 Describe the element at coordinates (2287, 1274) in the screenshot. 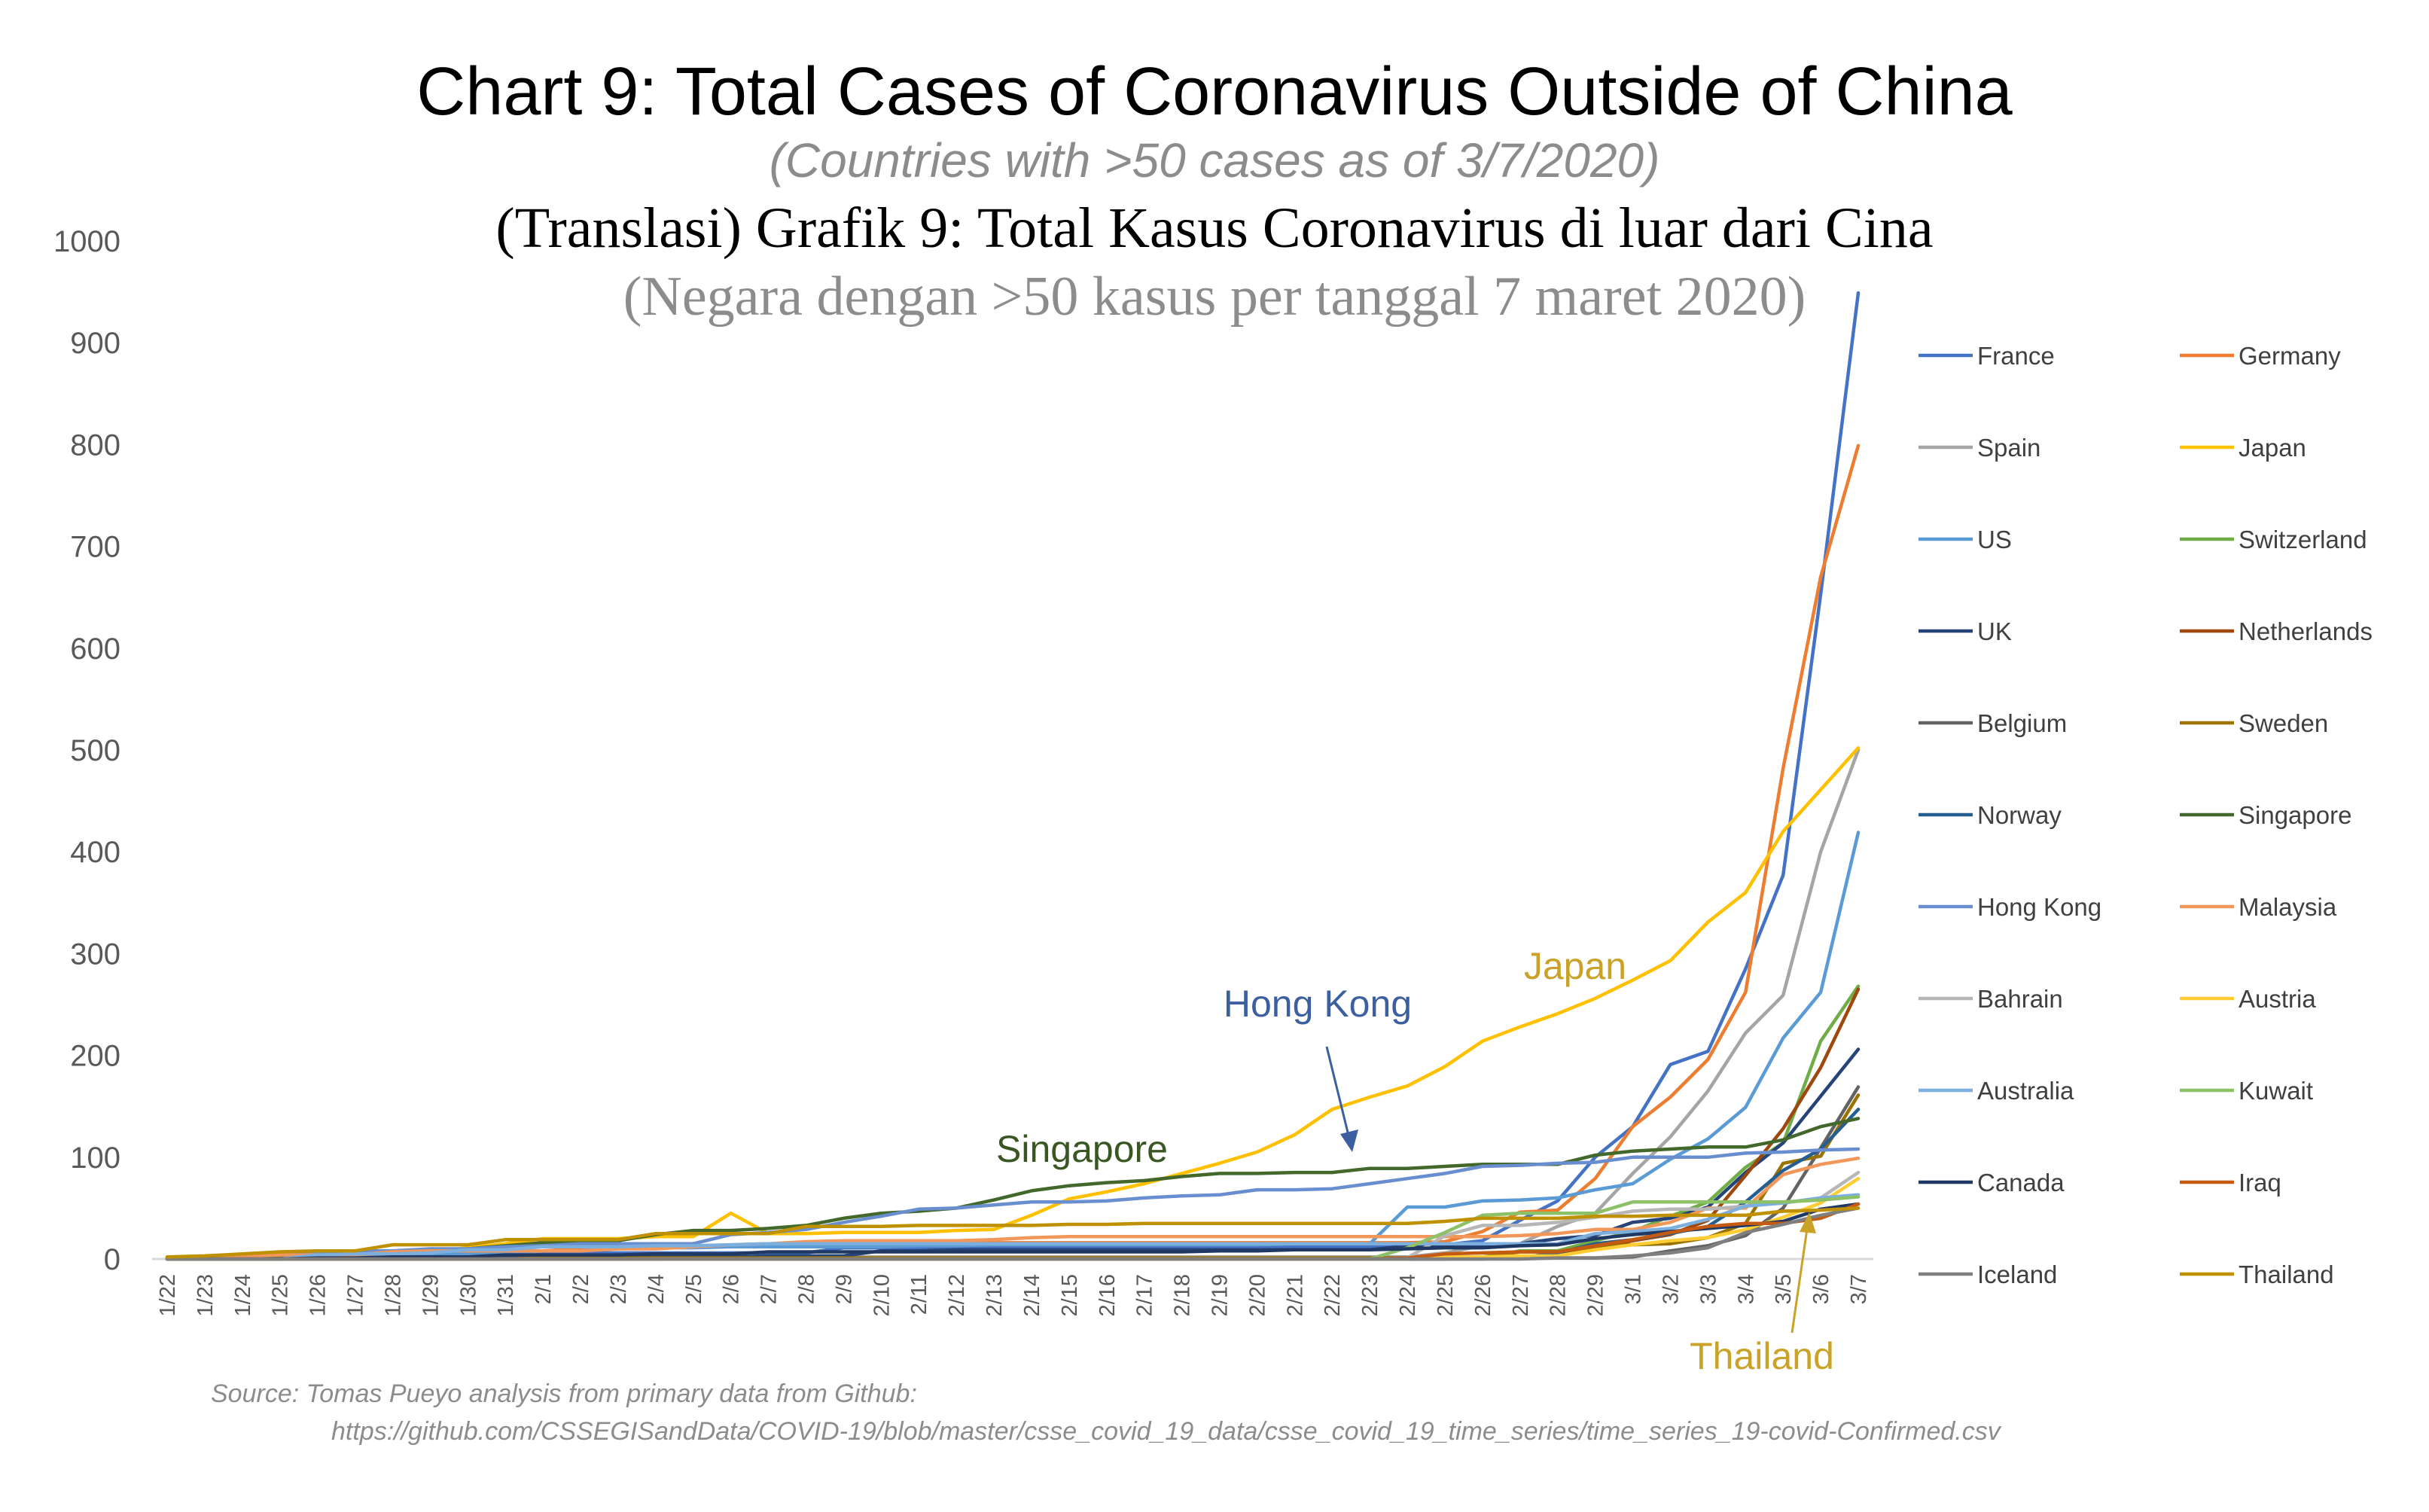

I see `legend-label: Thailand` at that location.